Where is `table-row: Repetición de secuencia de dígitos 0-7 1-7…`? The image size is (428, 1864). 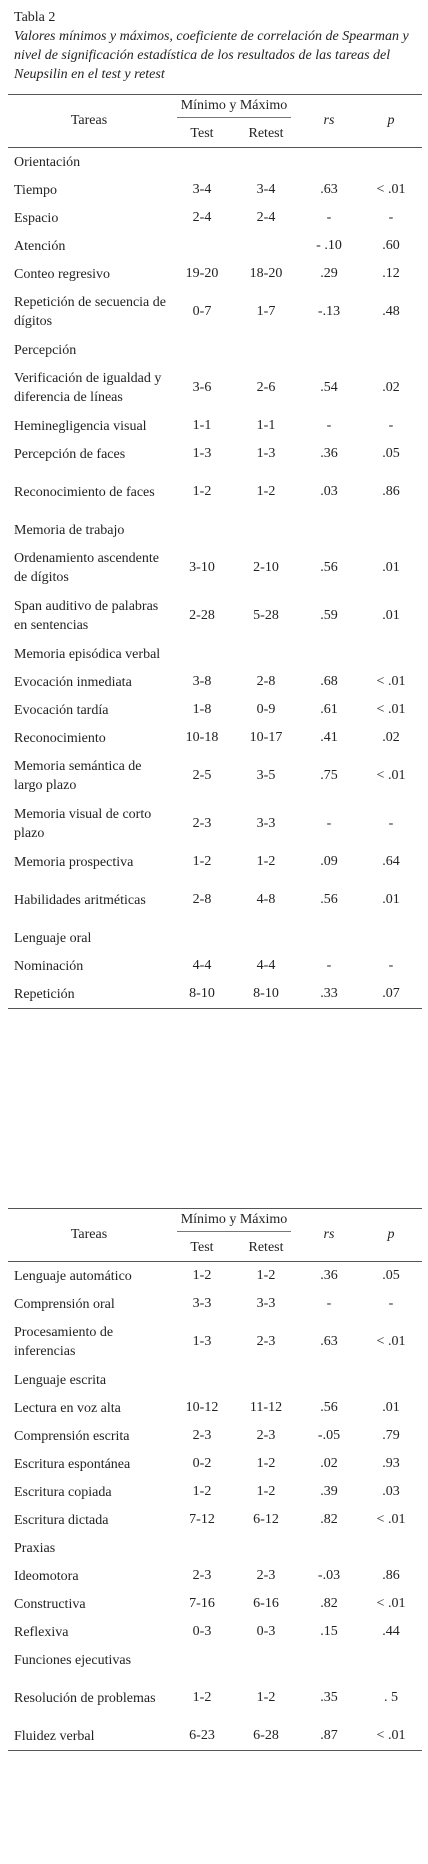 table-row: Repetición de secuencia de dígitos 0-7 1-7… is located at coordinates (215, 312).